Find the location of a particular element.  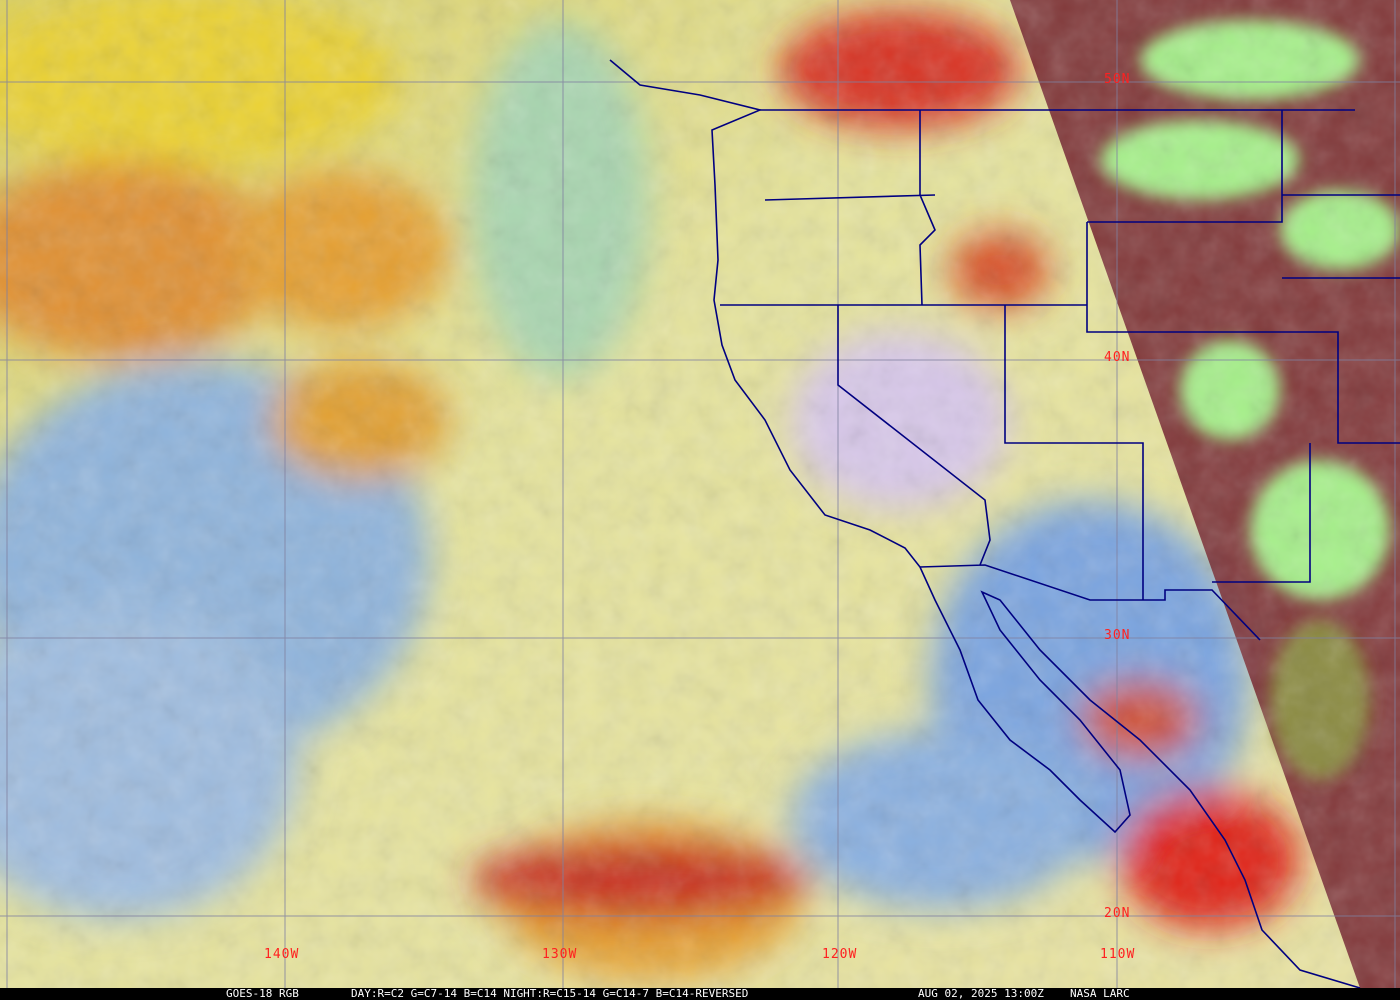

lon-label-120w: 120W is located at coordinates (840, 954).